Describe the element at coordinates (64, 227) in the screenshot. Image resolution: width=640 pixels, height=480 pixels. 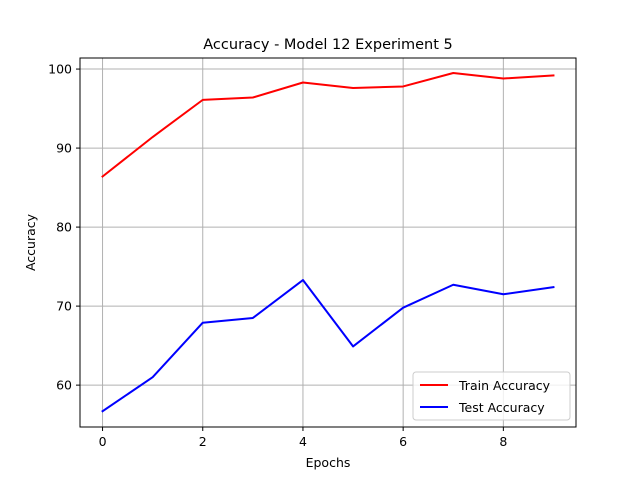
I see `y-tick-label: 80` at that location.